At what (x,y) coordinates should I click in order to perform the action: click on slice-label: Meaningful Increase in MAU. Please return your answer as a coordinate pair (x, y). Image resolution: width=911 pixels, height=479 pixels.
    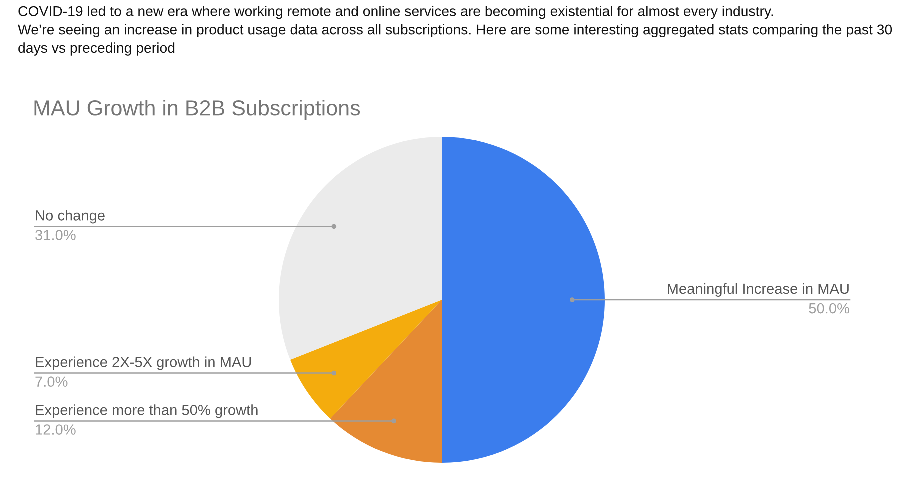
    Looking at the image, I should click on (758, 290).